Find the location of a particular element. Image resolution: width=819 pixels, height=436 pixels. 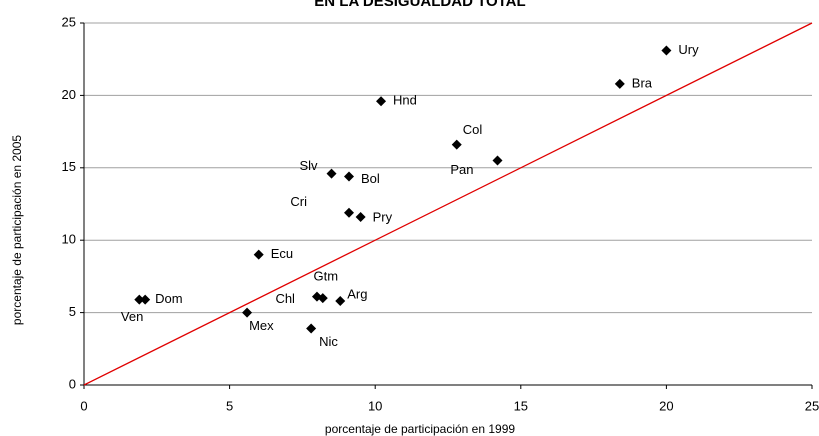

point-label: Pan is located at coordinates (461, 169).